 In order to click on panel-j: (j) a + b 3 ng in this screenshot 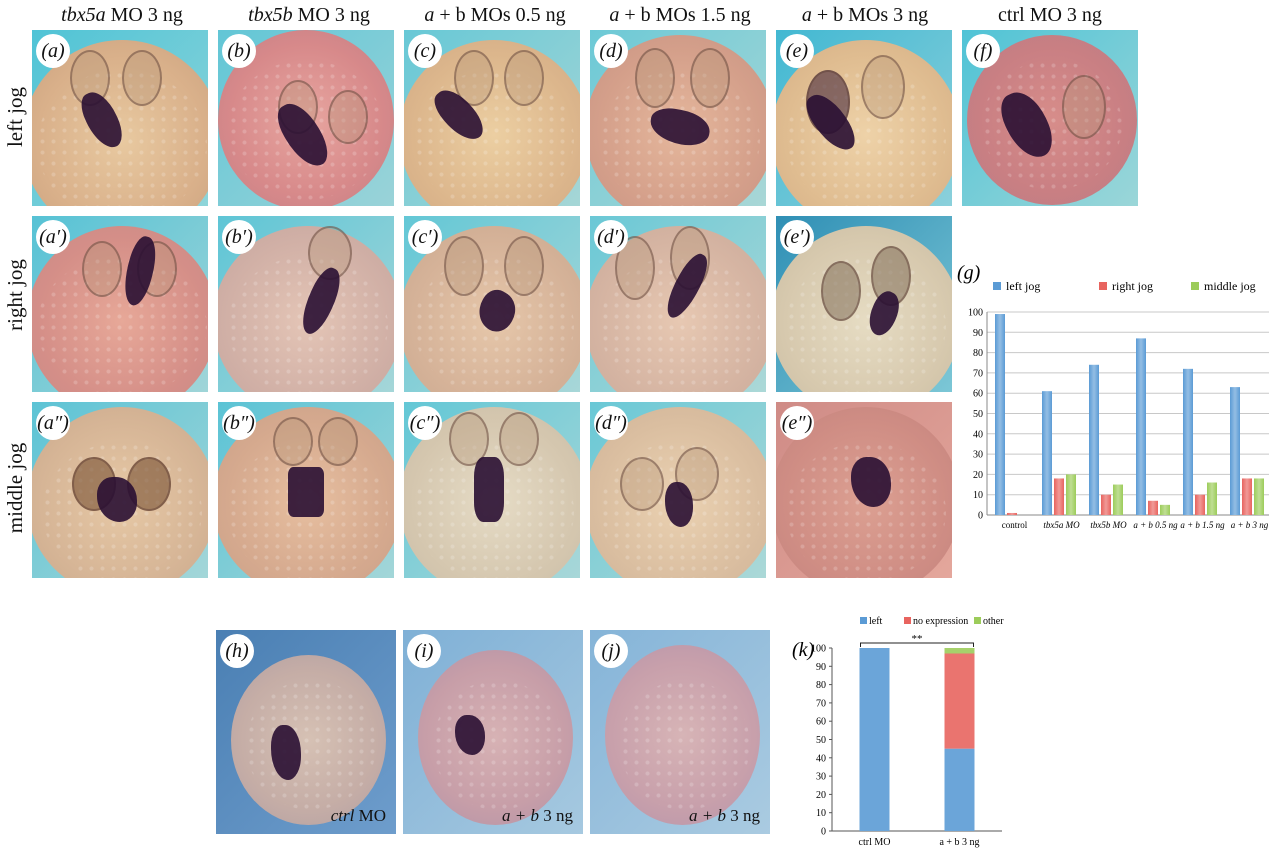, I will do `click(680, 732)`.